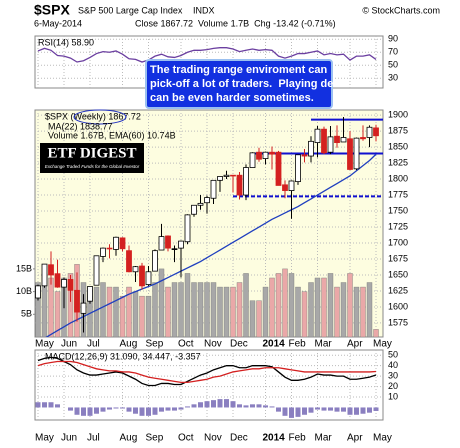 This screenshot has height=448, width=460. I want to click on y2-tick-label: 10B, so click(24, 291).